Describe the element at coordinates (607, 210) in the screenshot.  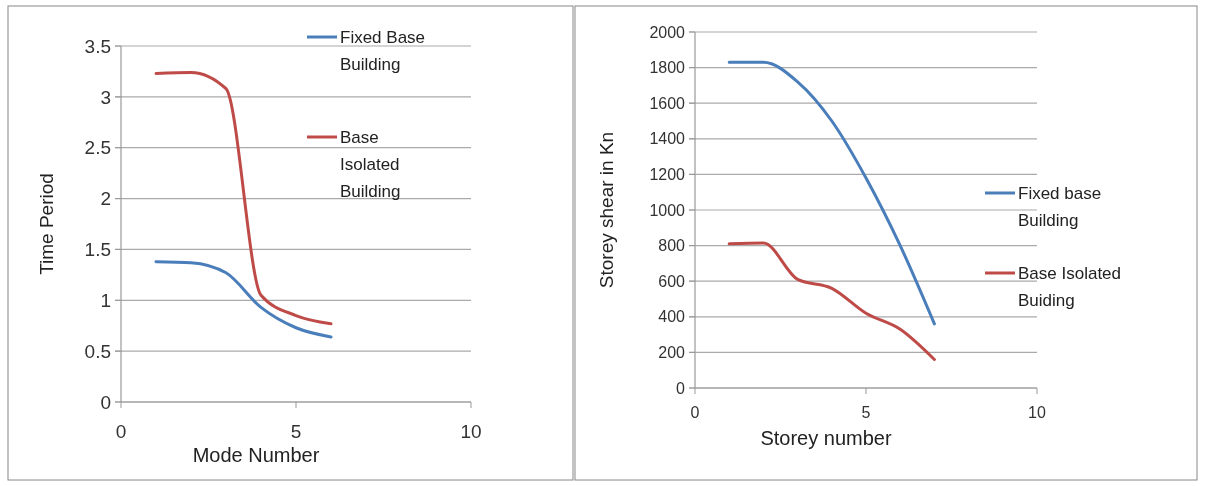
I see `y-axis-title: Storey shear in Kn` at that location.